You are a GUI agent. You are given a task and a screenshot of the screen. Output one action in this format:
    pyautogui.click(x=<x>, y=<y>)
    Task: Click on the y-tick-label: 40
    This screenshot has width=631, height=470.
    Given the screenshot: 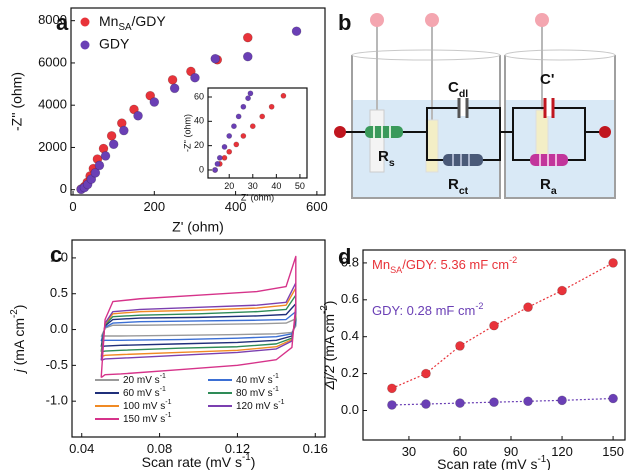 What is the action you would take?
    pyautogui.click(x=199, y=121)
    